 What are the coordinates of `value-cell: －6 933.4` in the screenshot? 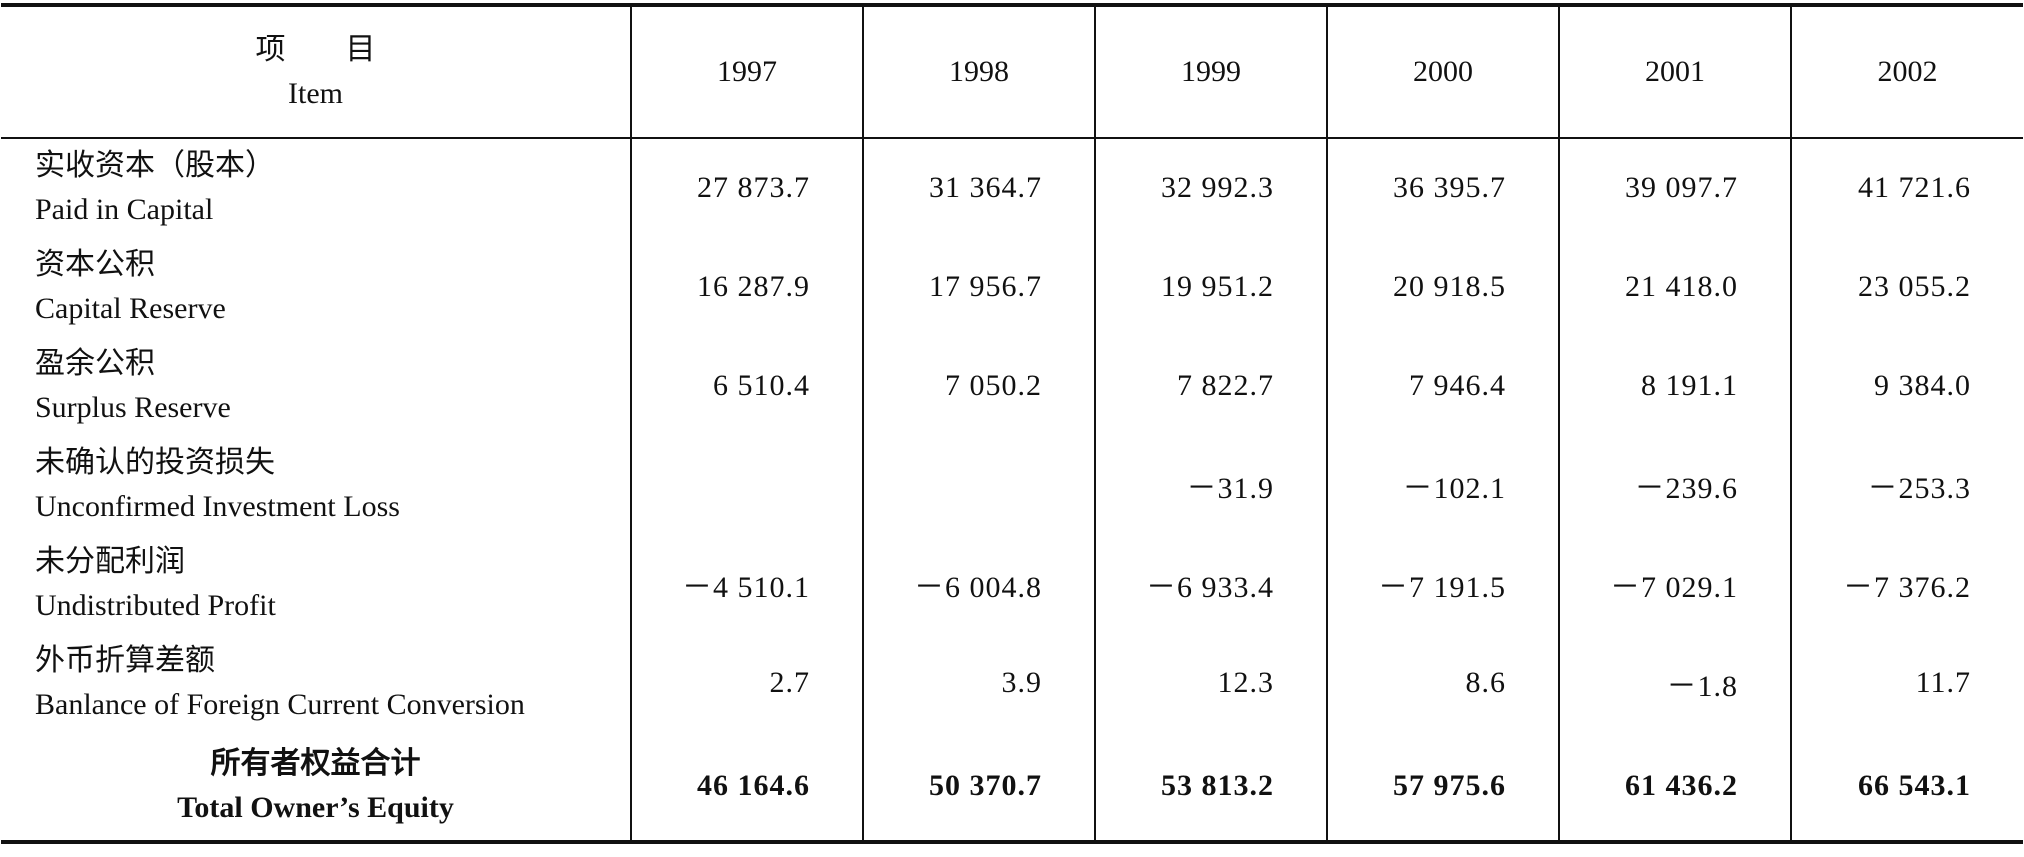 It's located at (1210, 583).